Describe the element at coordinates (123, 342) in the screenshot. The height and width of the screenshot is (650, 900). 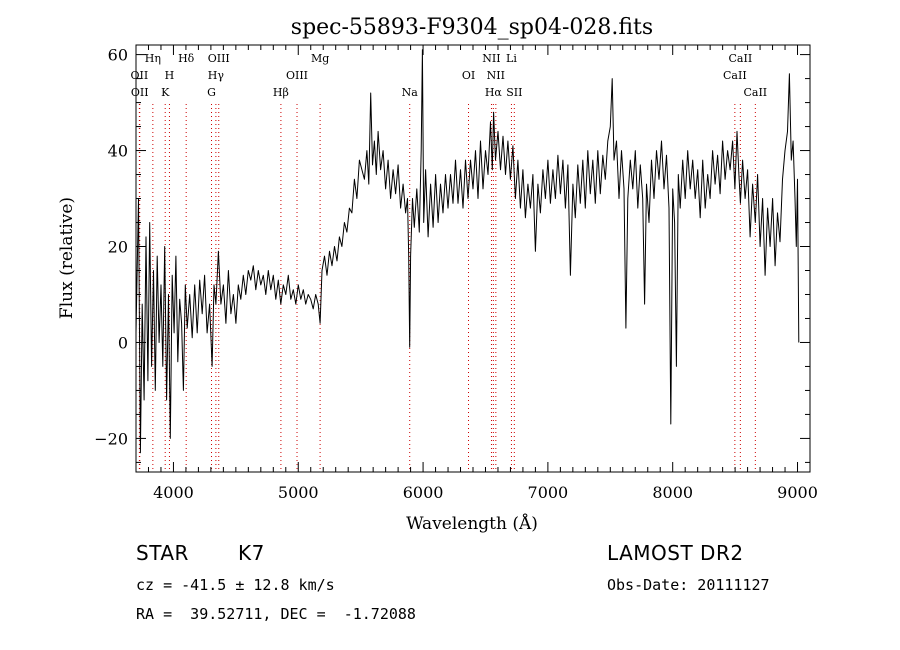
I see `y-tick-label: 0` at that location.